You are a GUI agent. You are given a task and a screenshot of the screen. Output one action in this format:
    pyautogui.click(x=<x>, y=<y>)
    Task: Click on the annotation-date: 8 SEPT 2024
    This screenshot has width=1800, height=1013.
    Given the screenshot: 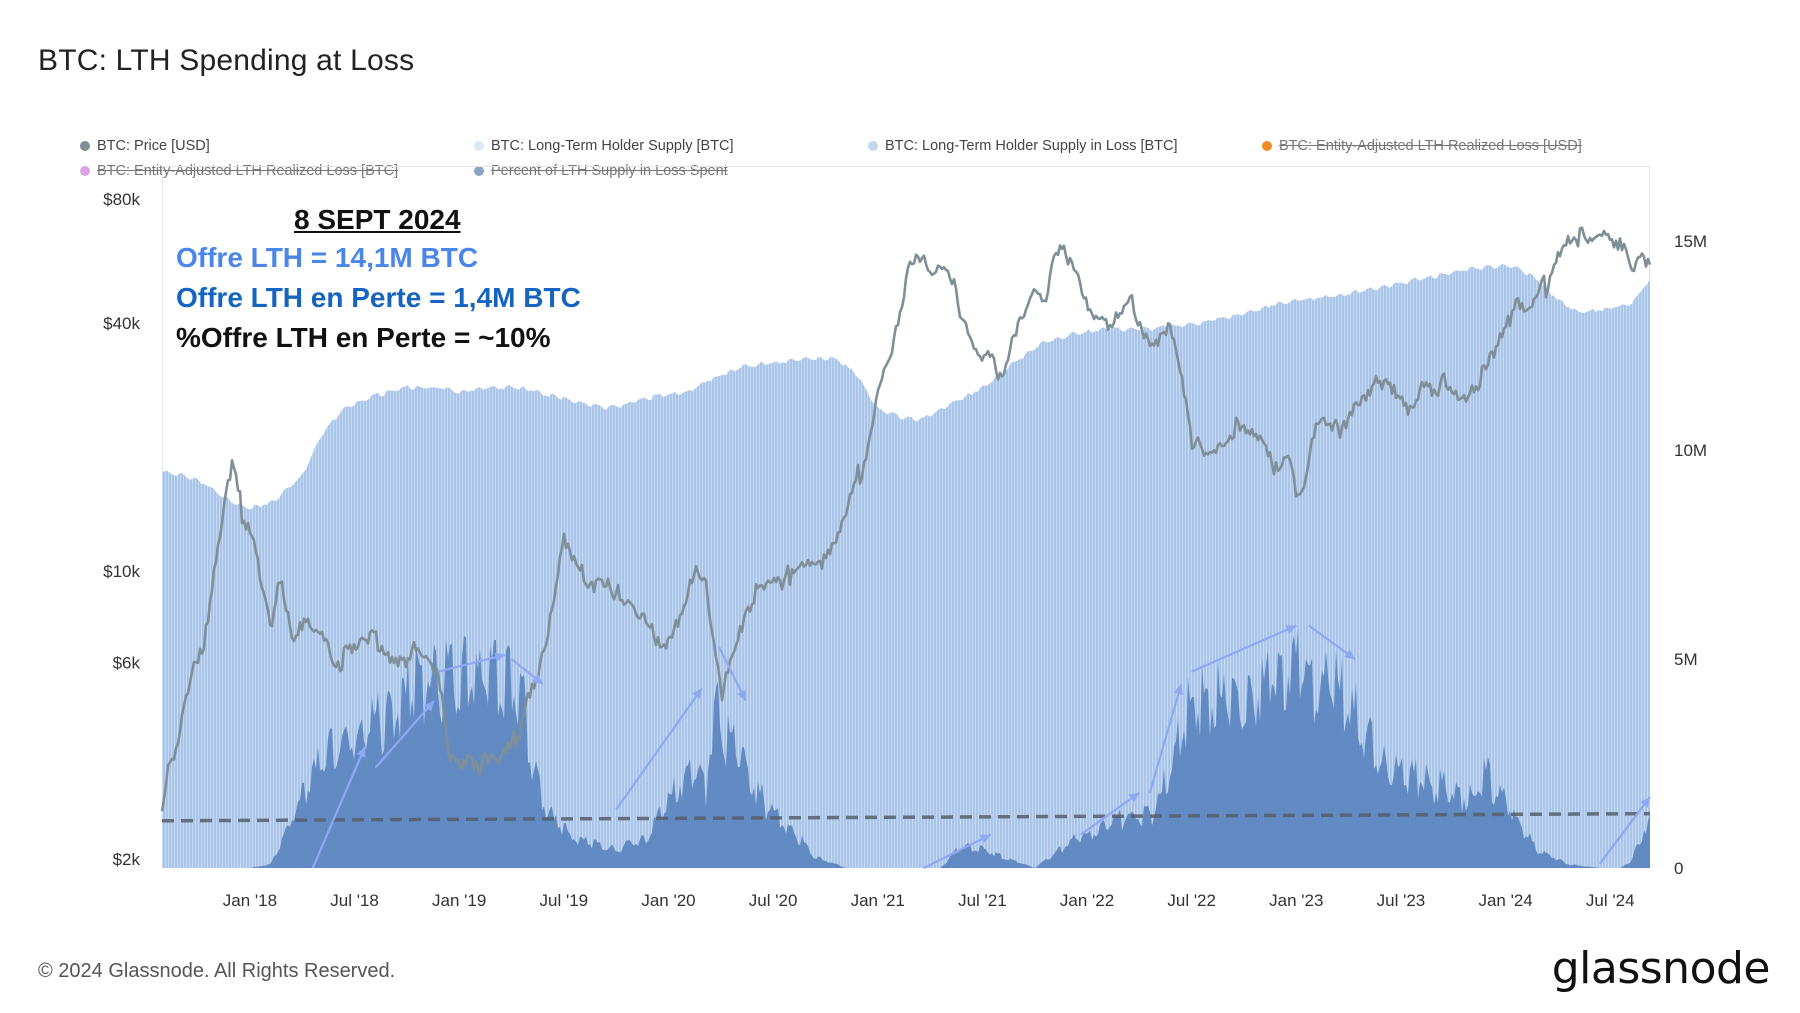 What is the action you would take?
    pyautogui.click(x=377, y=219)
    